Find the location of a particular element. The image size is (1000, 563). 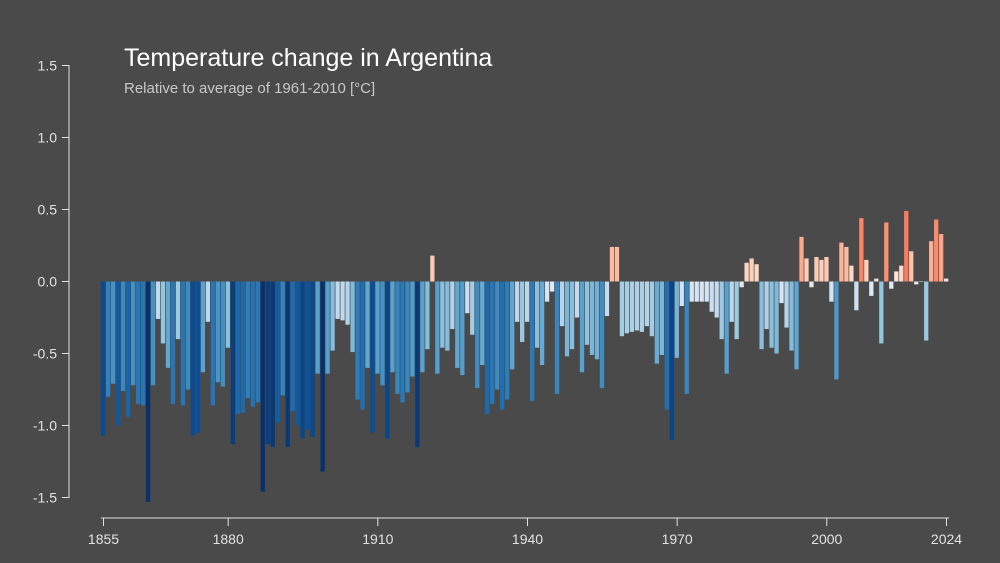

bar-1928 is located at coordinates (467, 297).